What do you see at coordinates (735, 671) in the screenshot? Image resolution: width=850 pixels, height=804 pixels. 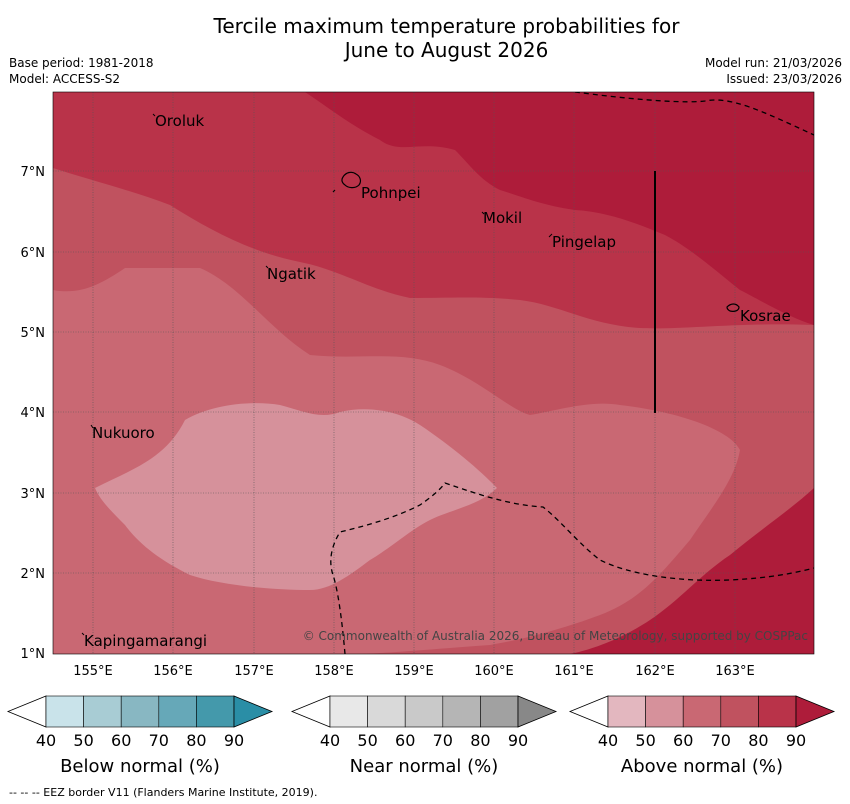 I see `lon-label: 163°E` at bounding box center [735, 671].